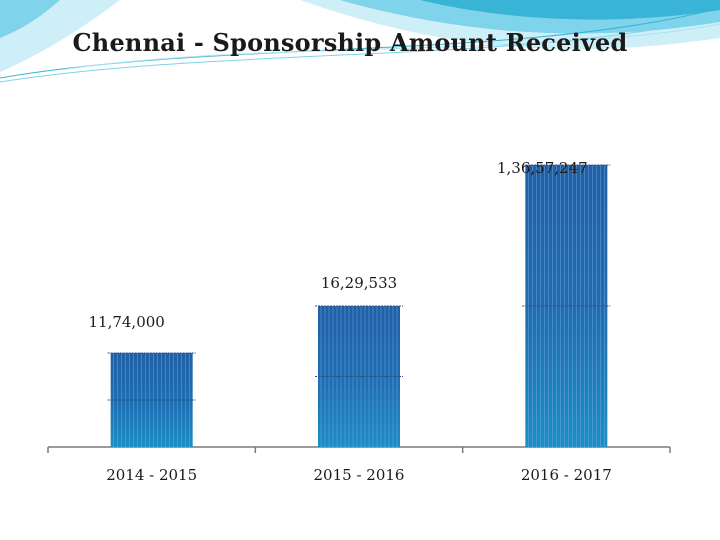 This screenshot has height=540, width=720. What do you see at coordinates (350, 42) in the screenshot?
I see `chart-title: Chennai - Sponsorship Amount Received` at bounding box center [350, 42].